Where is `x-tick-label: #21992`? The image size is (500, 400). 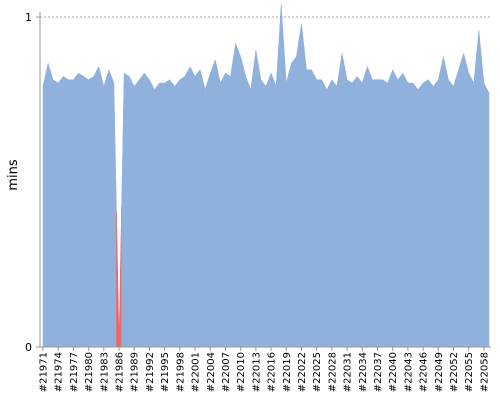 x-tick-label: #21992 is located at coordinates (150, 372).